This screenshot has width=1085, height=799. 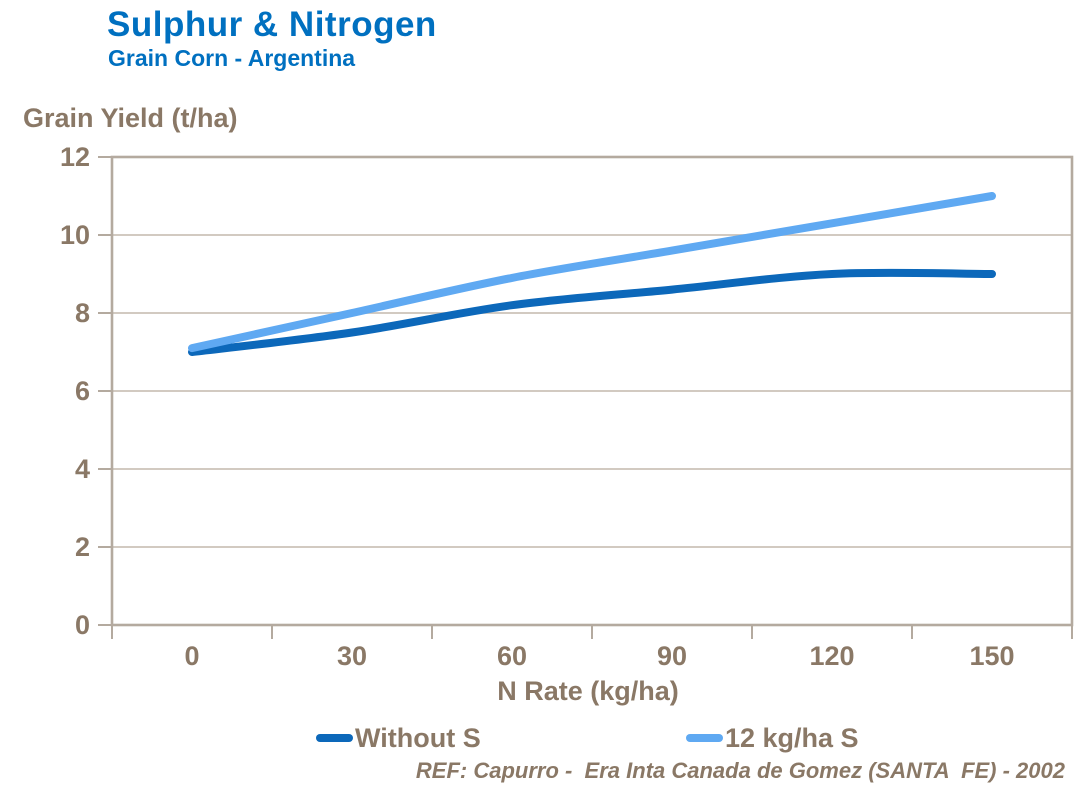 I want to click on chart-title: Sulphur & Nitrogen, so click(x=272, y=24).